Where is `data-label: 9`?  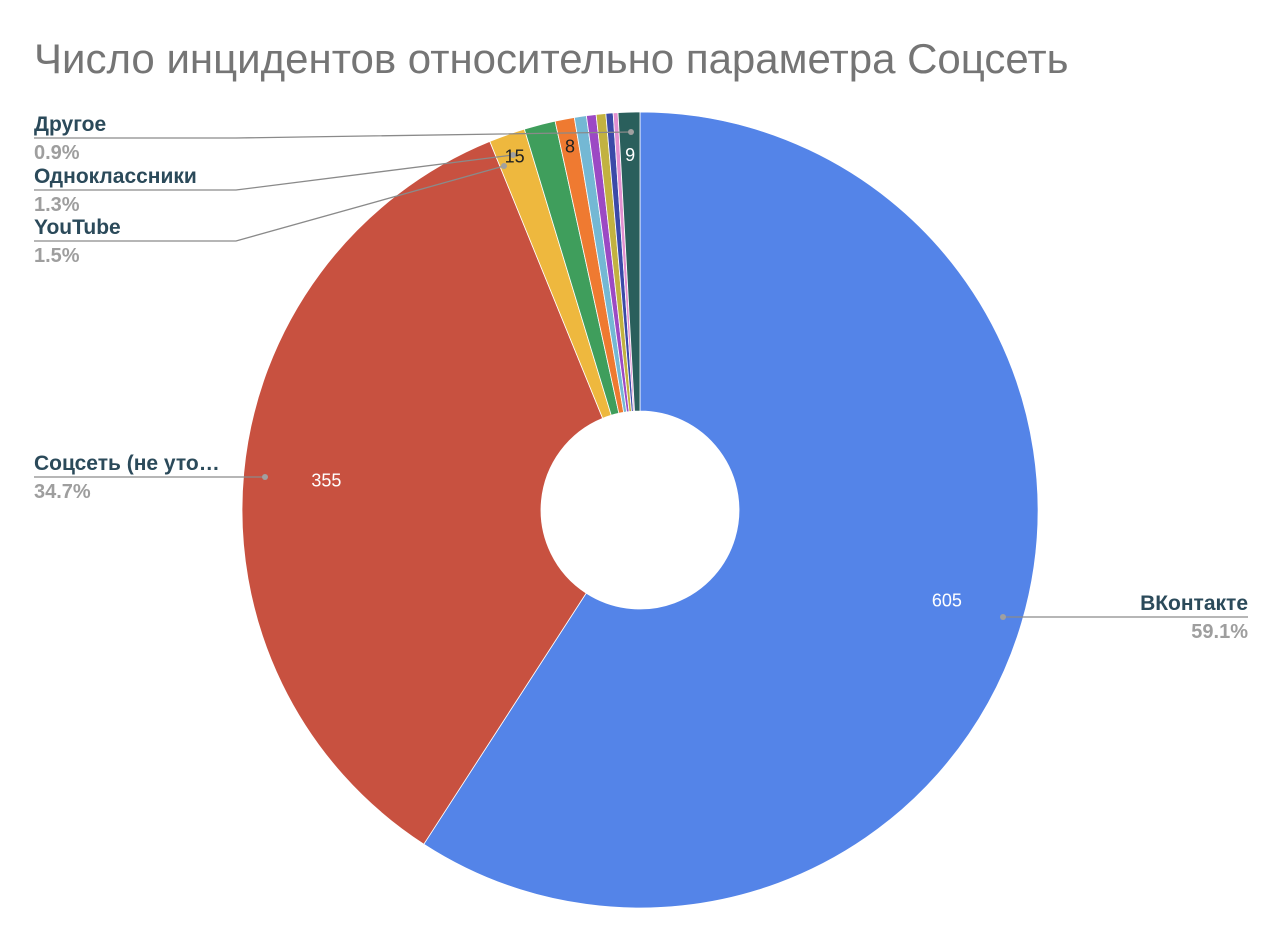 data-label: 9 is located at coordinates (630, 155).